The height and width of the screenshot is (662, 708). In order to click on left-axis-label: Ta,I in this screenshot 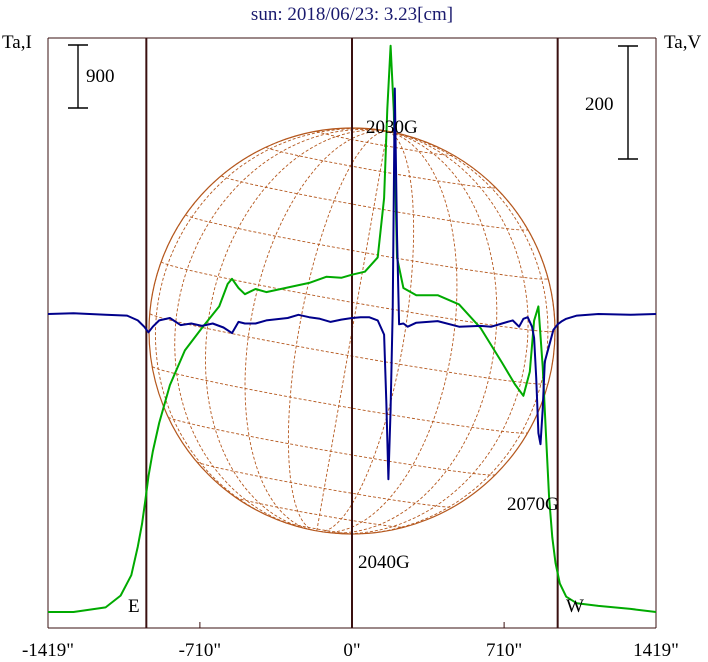, I will do `click(17, 42)`.